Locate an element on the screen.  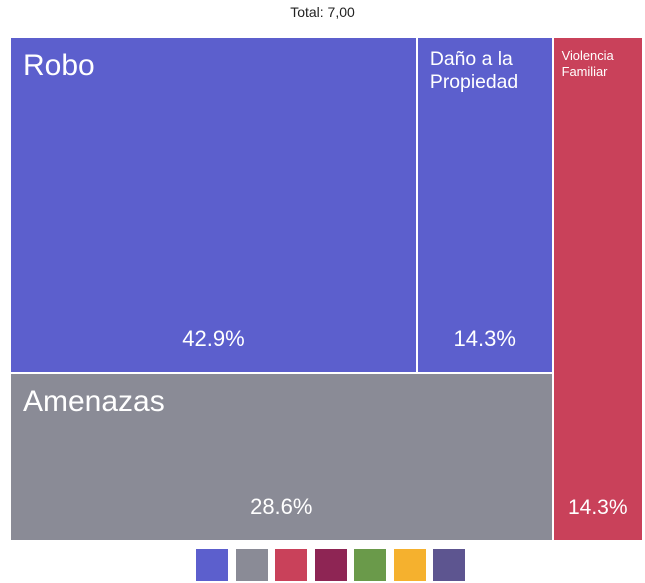
treemap-cell: Violencia Familiar 14.3% is located at coordinates (597, 289).